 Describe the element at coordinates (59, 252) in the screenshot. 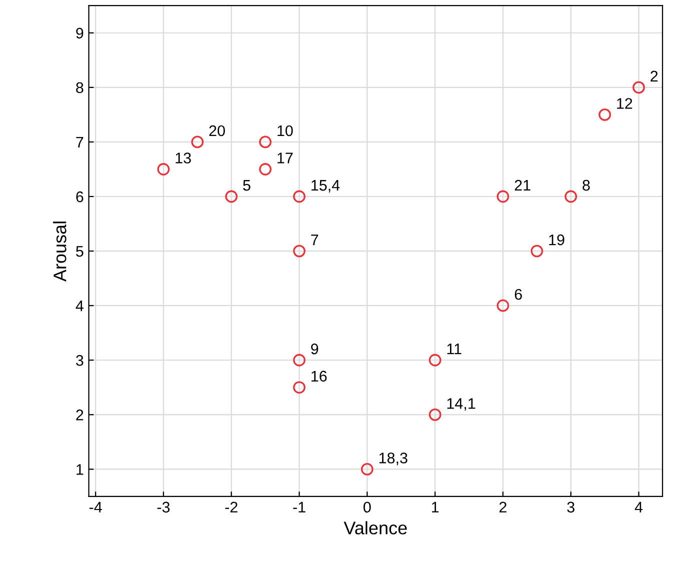

I see `y-axis-title: Arousal` at that location.